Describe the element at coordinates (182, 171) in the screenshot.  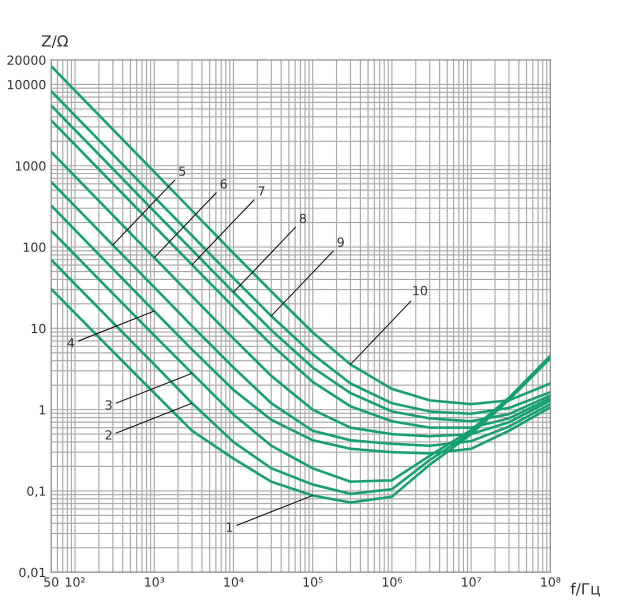
I see `annotation: 5` at that location.